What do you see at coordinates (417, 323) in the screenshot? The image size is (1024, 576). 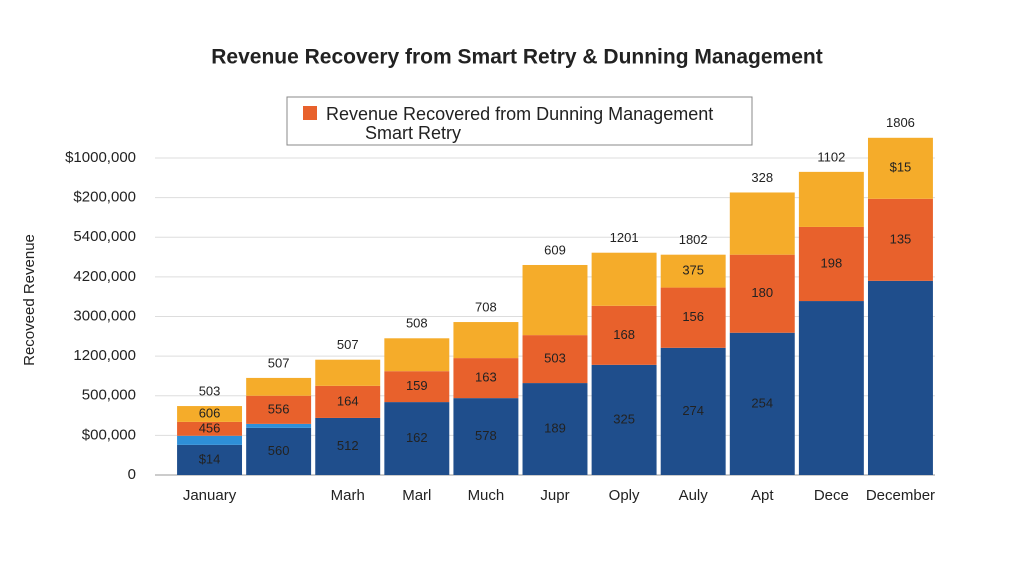 I see `total-label: 508` at bounding box center [417, 323].